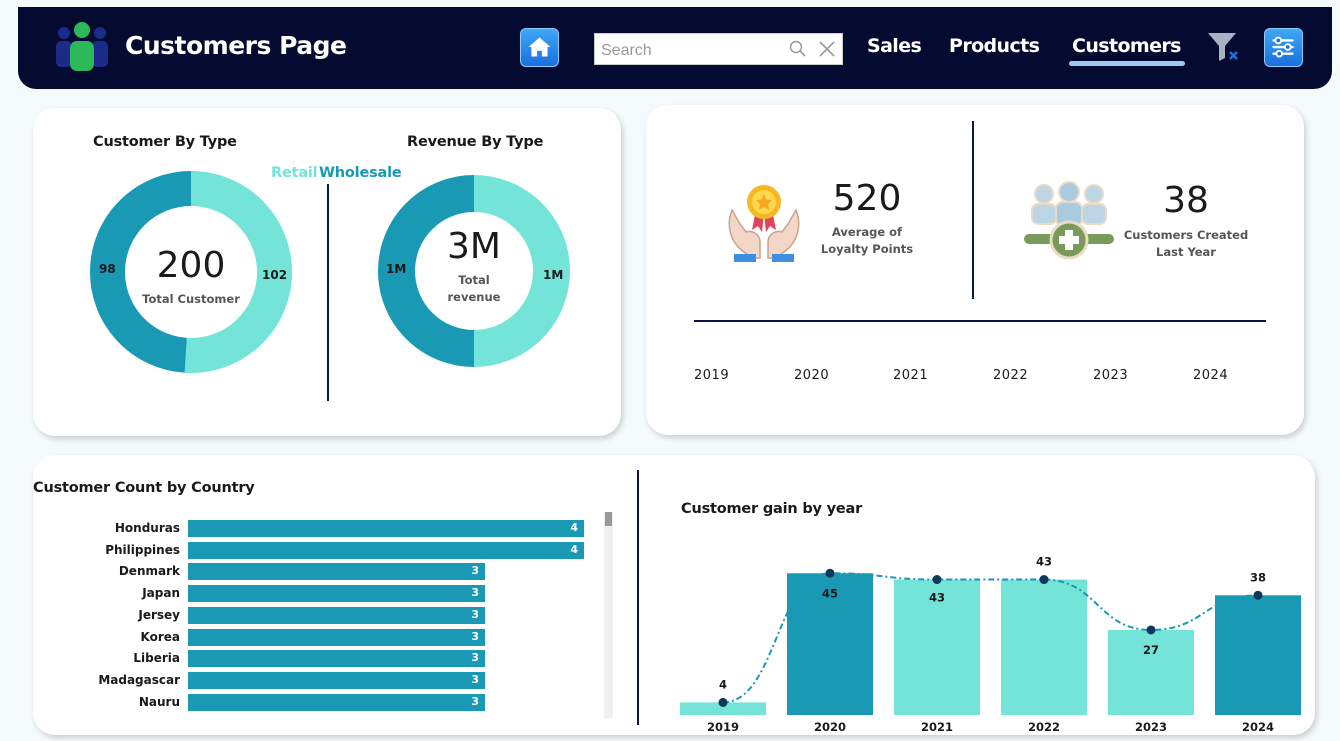 The image size is (1340, 741). I want to click on settings-button, so click(1283, 47).